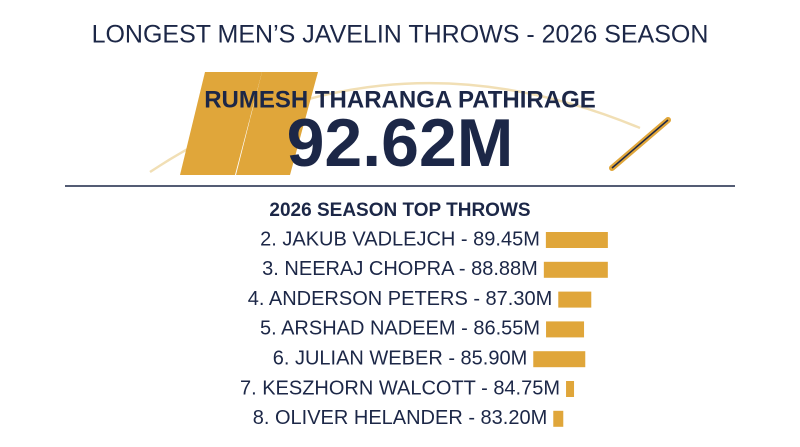 Image resolution: width=800 pixels, height=447 pixels. Describe the element at coordinates (400, 388) in the screenshot. I see `row-text: 7. KESZHORN WALCOTT - 84.75M` at that location.